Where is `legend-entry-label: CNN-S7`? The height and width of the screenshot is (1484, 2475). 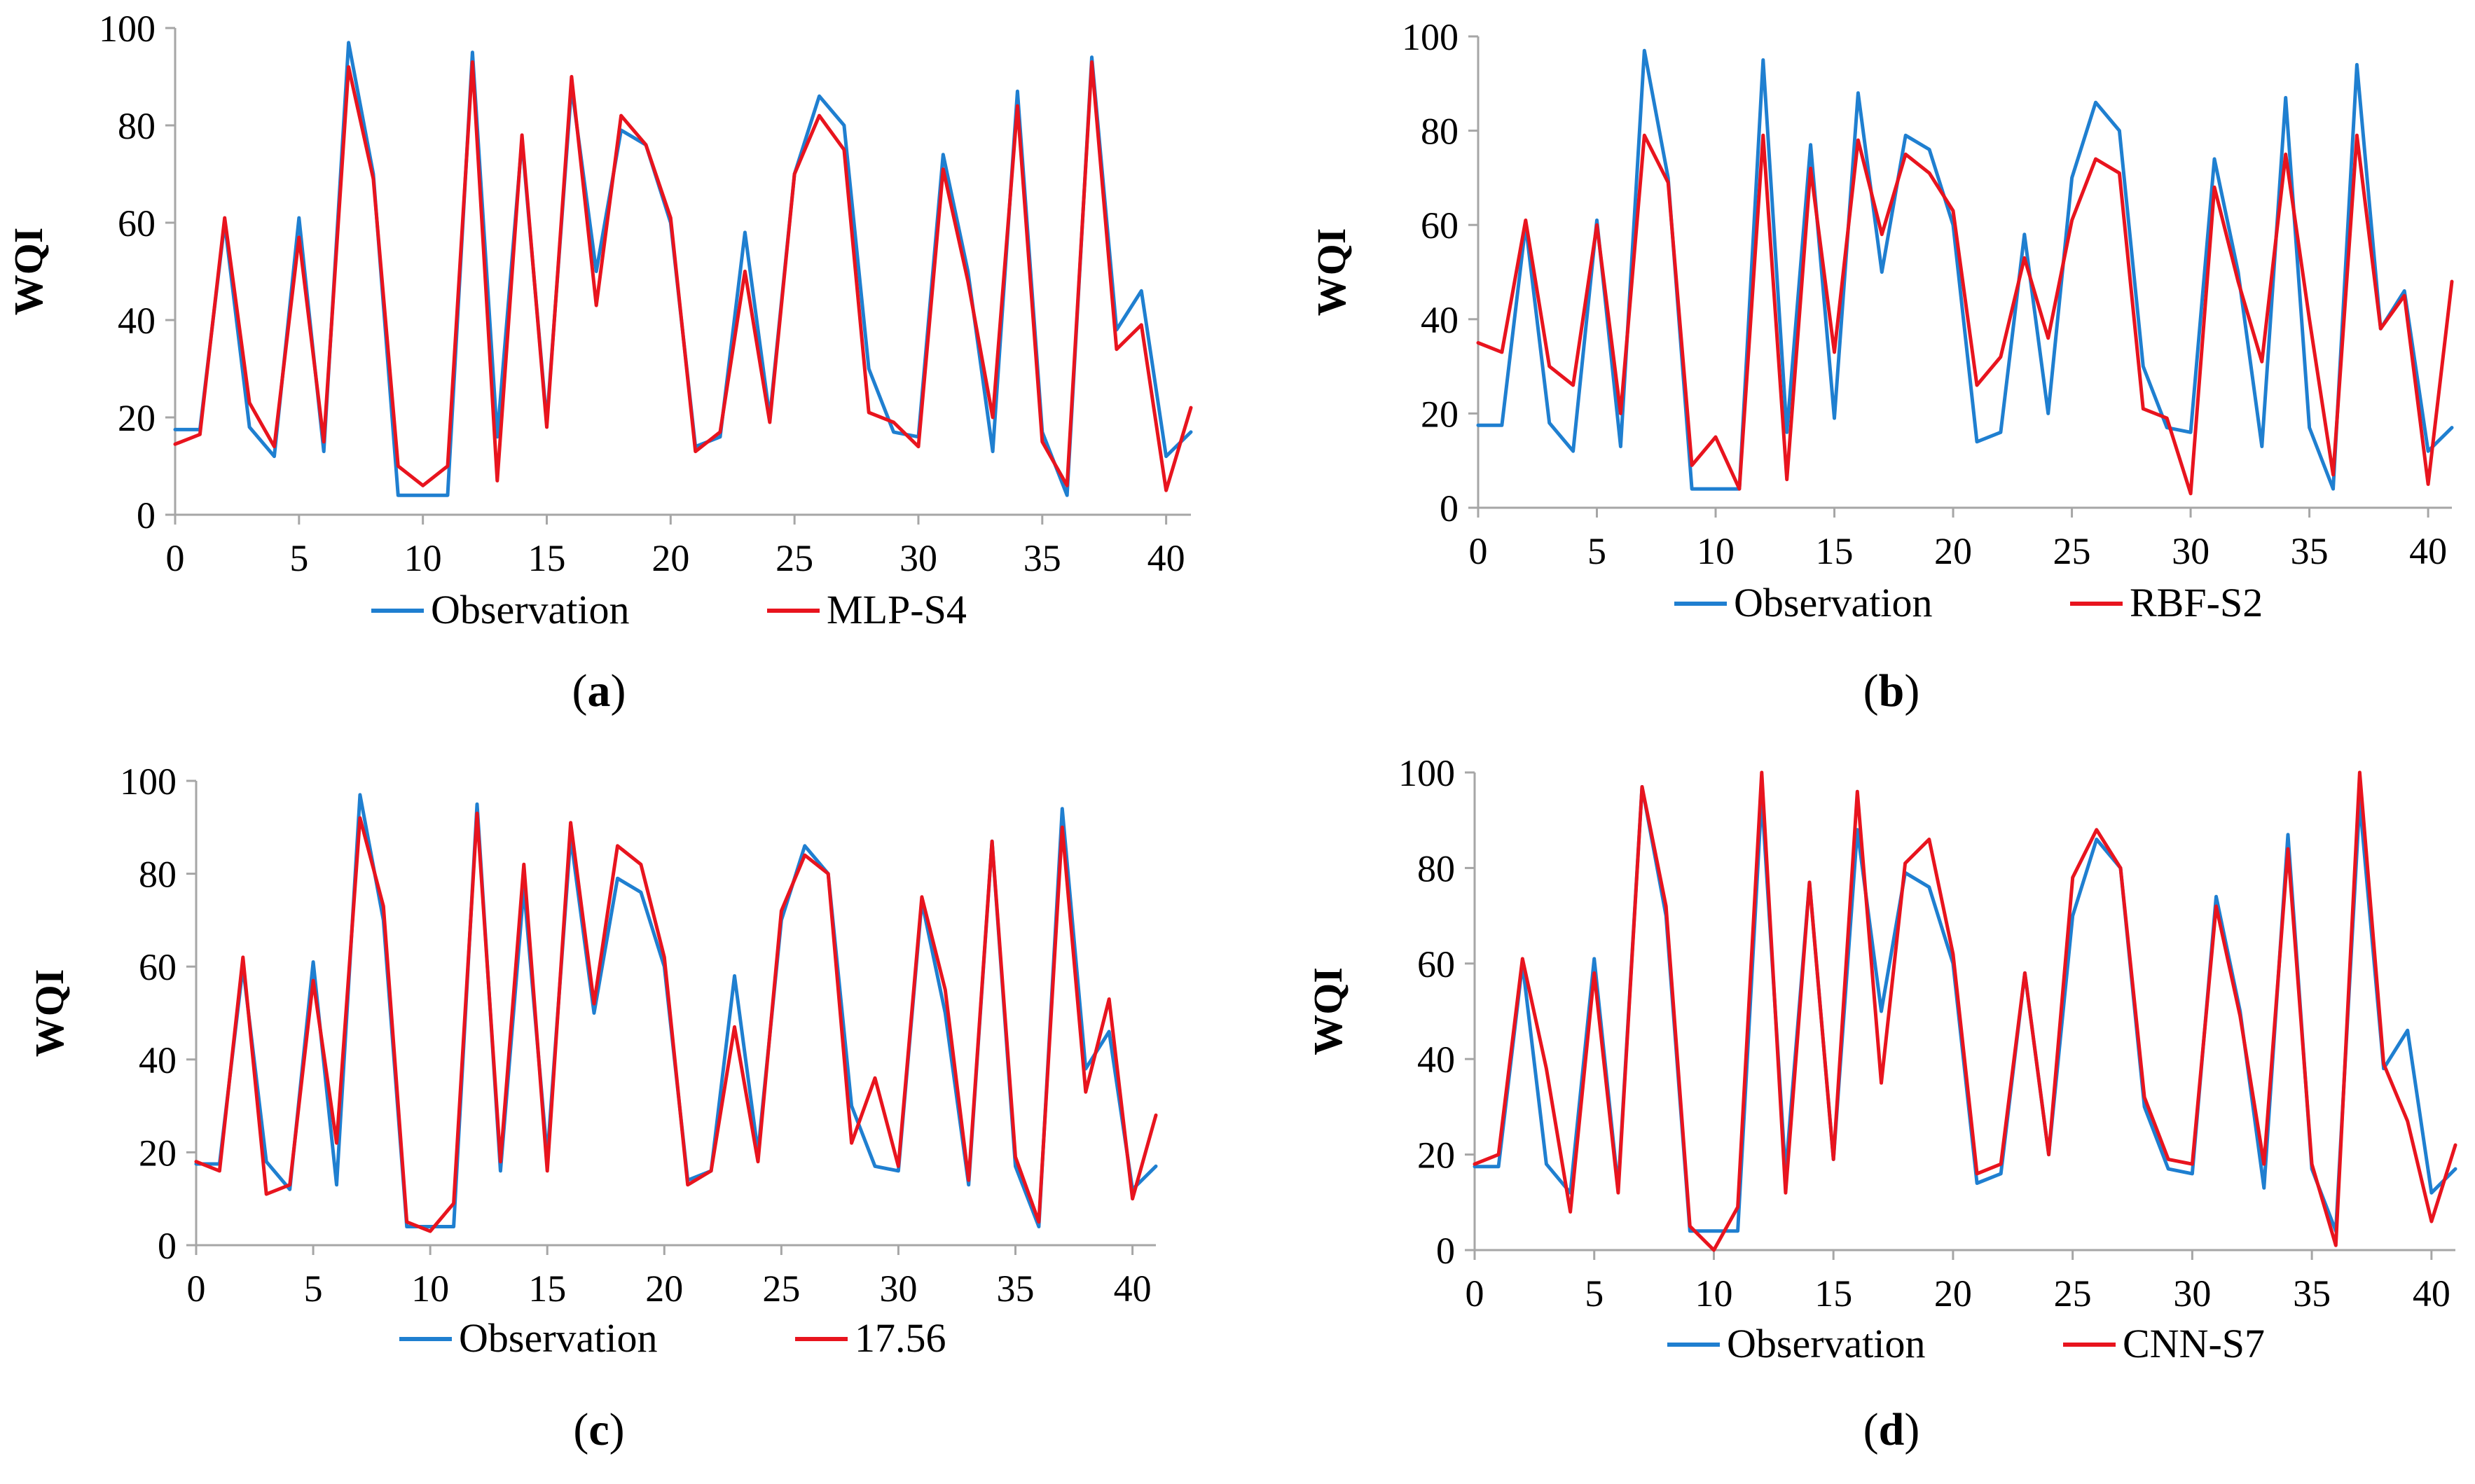 legend-entry-label: CNN-S7 is located at coordinates (2194, 1343).